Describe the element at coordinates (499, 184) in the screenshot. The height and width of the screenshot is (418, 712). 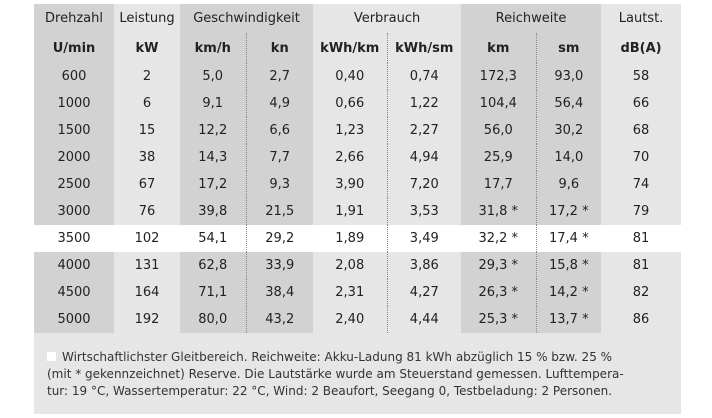
I see `table-cell: 17,7` at that location.